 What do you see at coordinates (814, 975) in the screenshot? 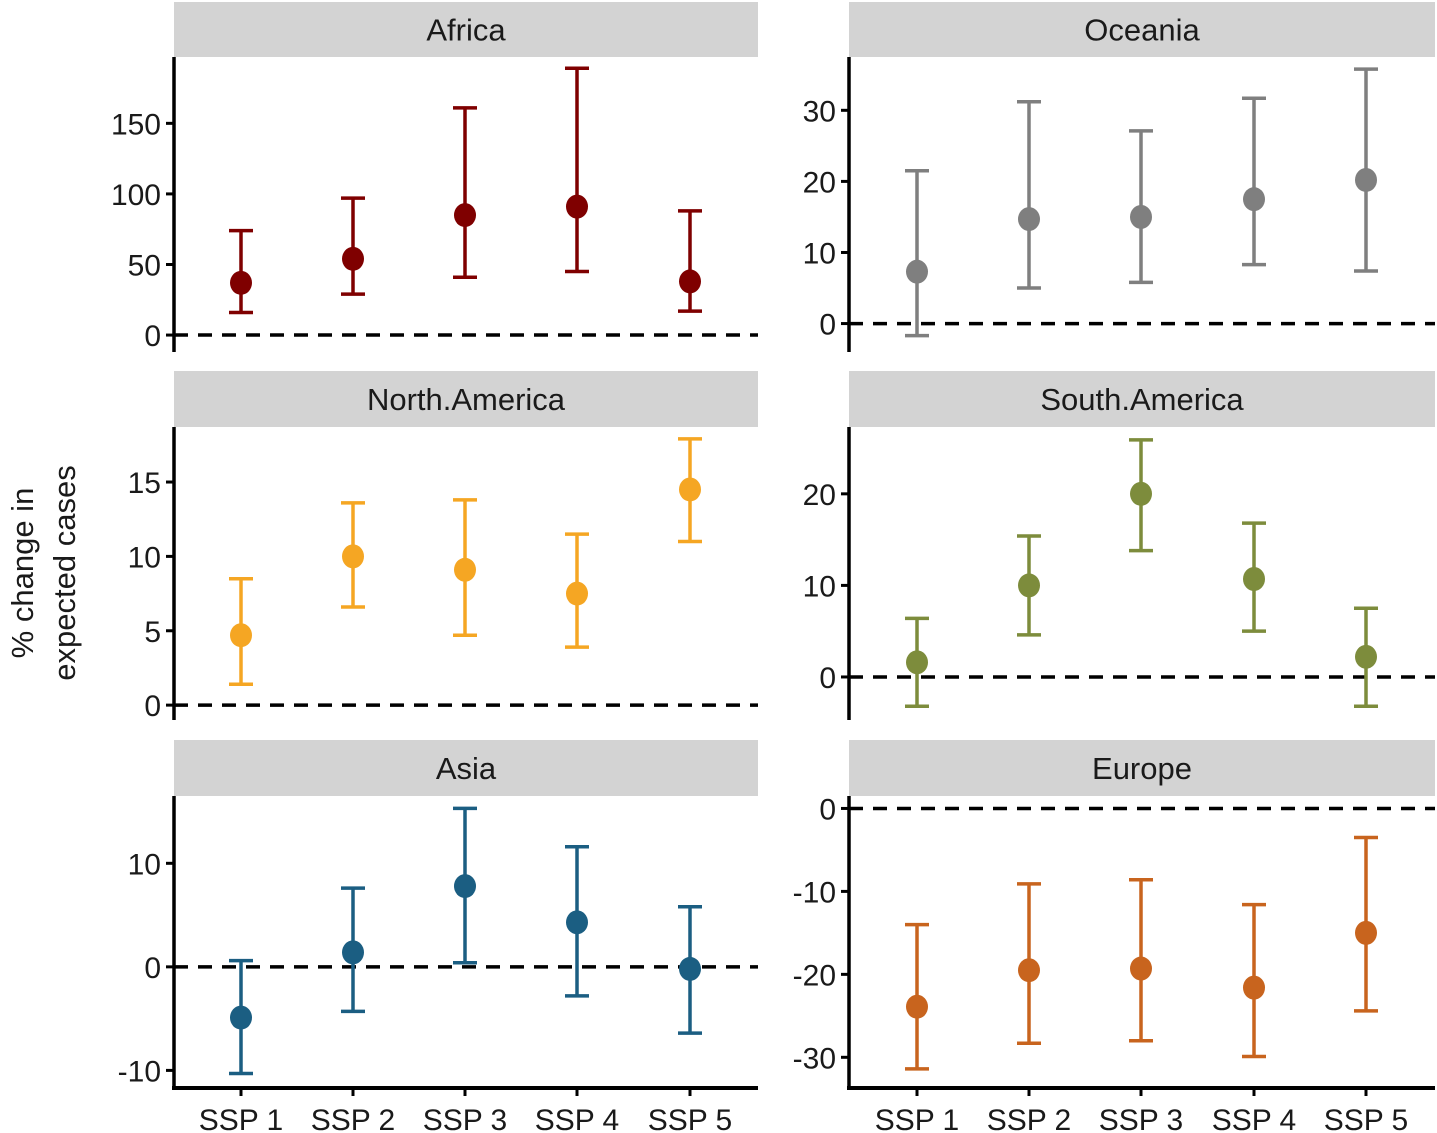
I see `y-tick-label: -20` at bounding box center [814, 975].